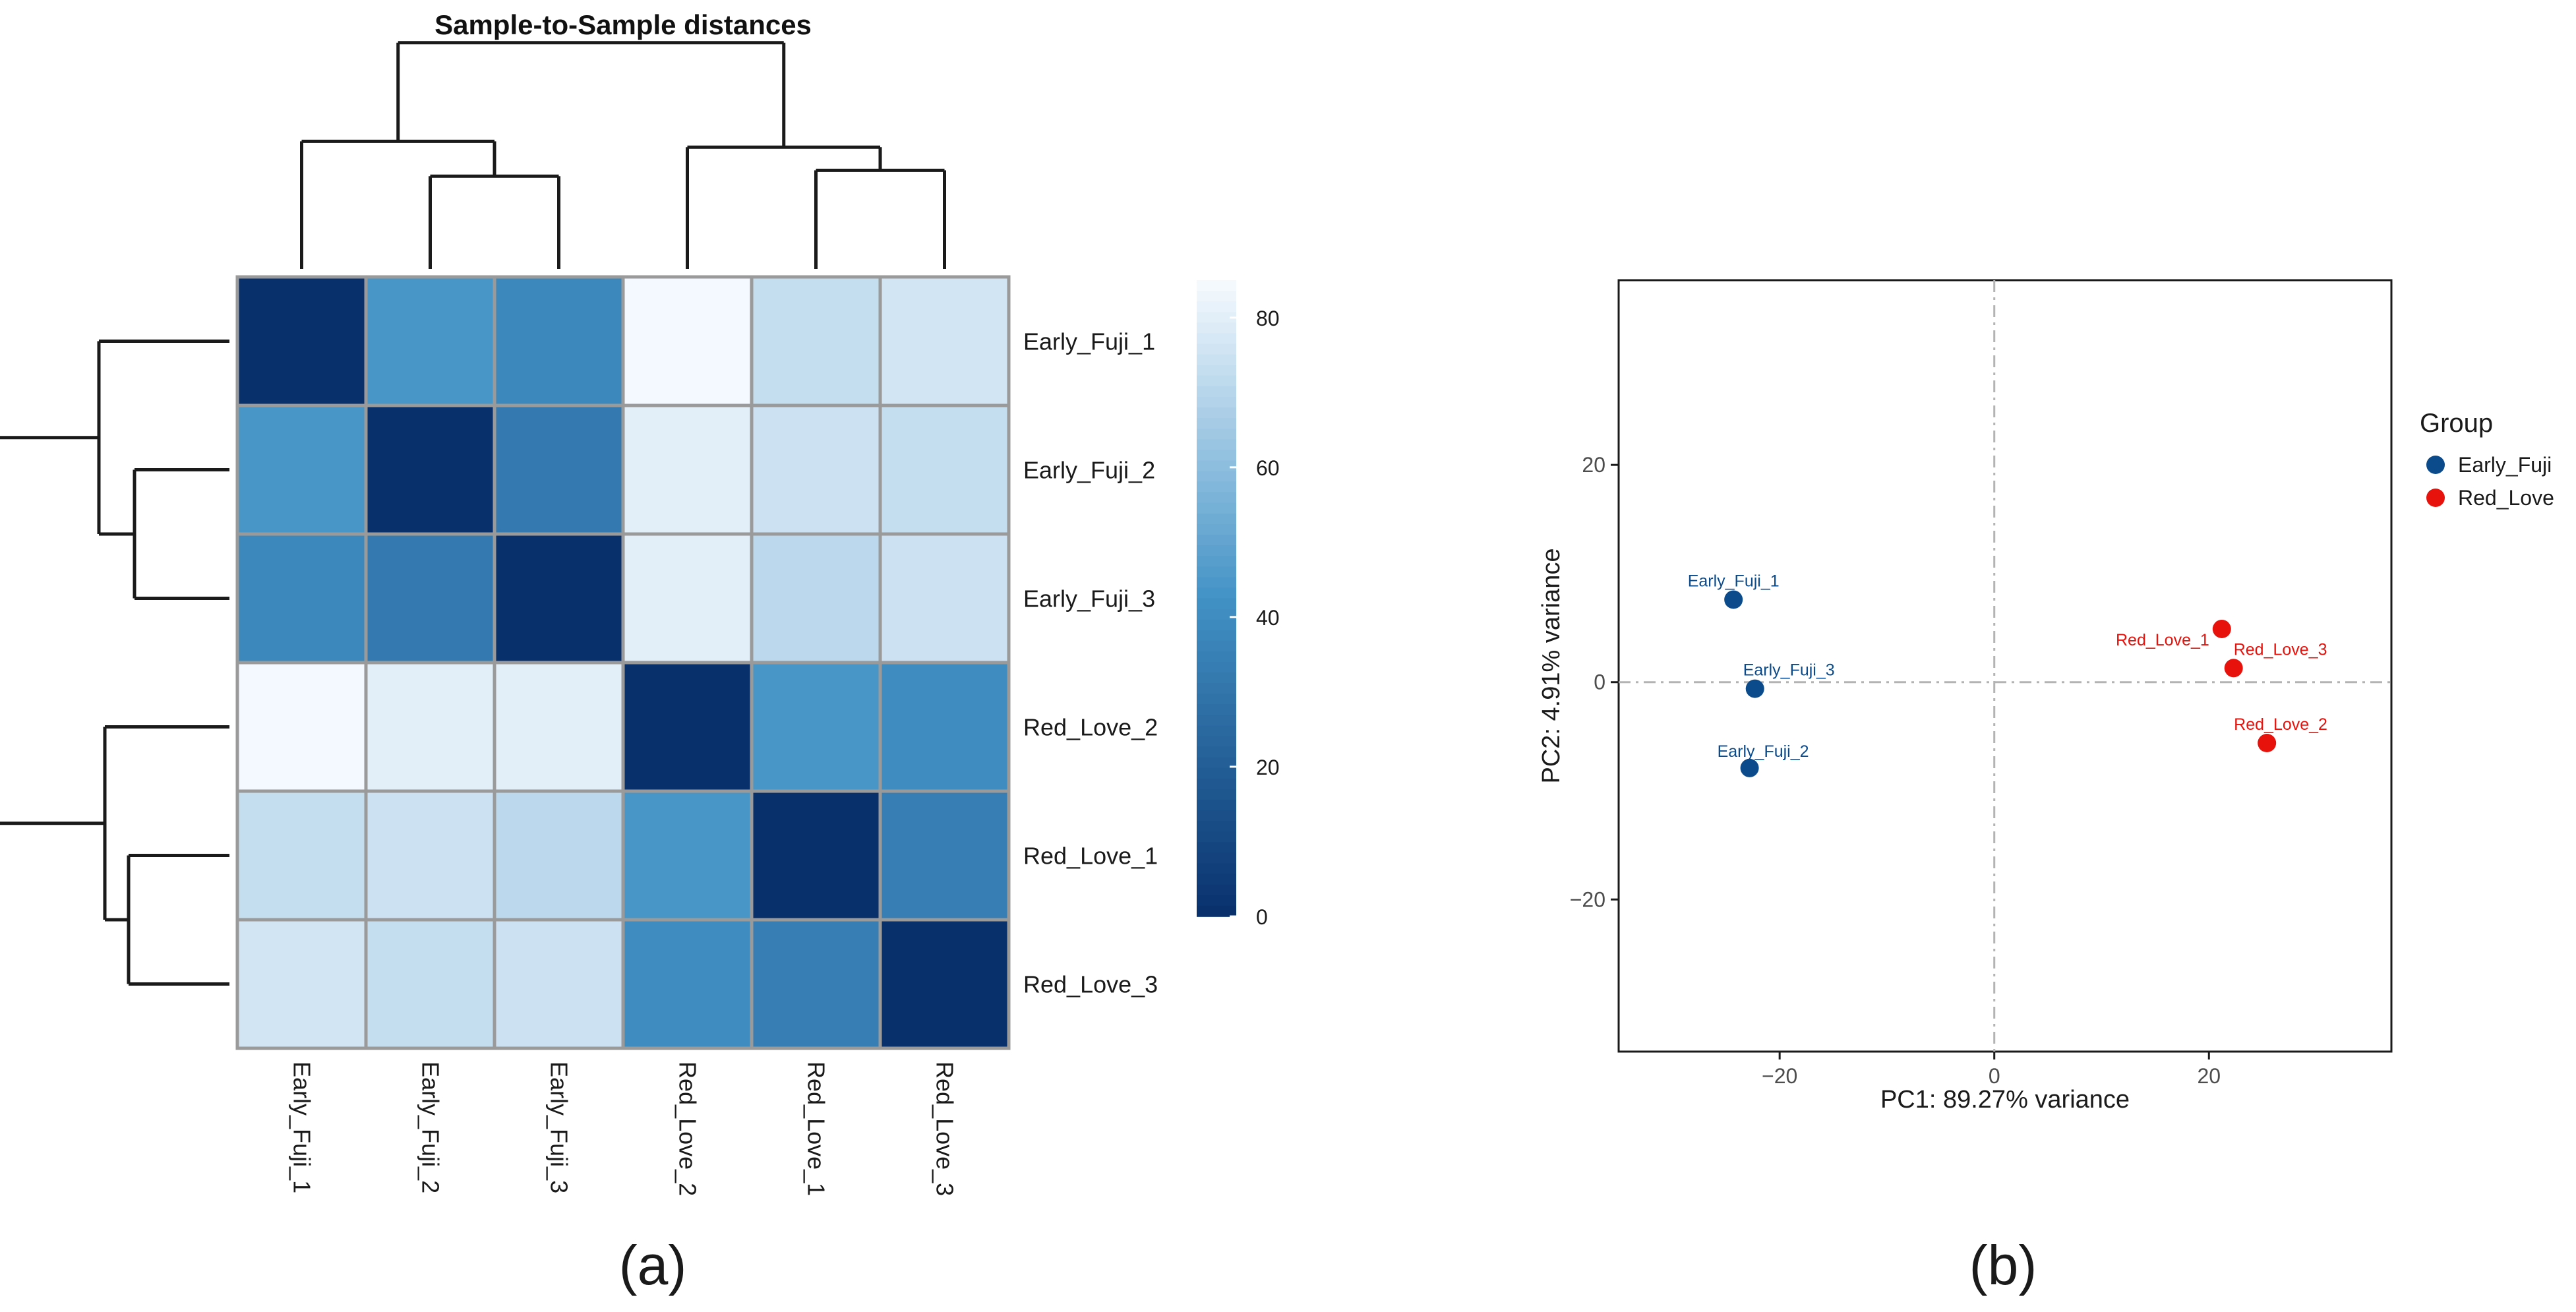  I want to click on row-label: Red_Love_1, so click(1090, 856).